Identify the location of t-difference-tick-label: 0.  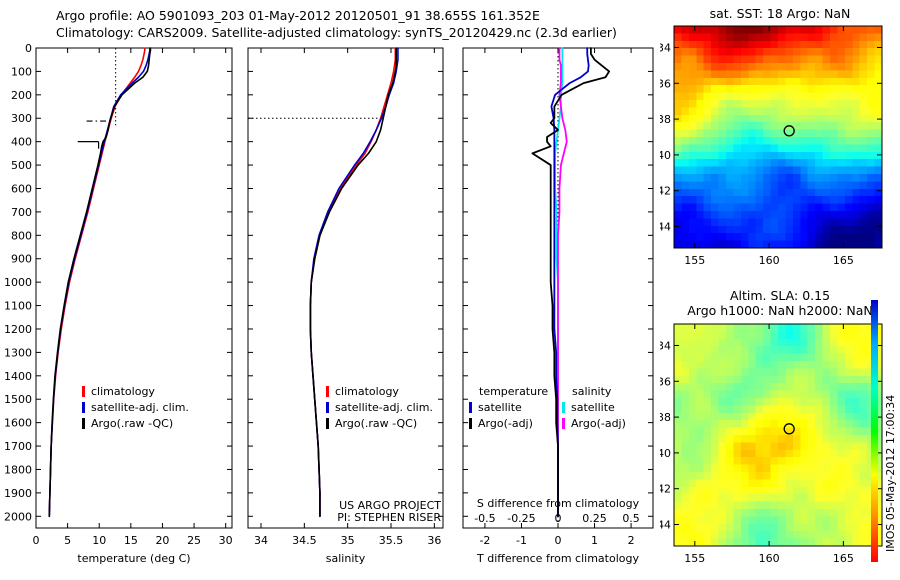
(558, 540).